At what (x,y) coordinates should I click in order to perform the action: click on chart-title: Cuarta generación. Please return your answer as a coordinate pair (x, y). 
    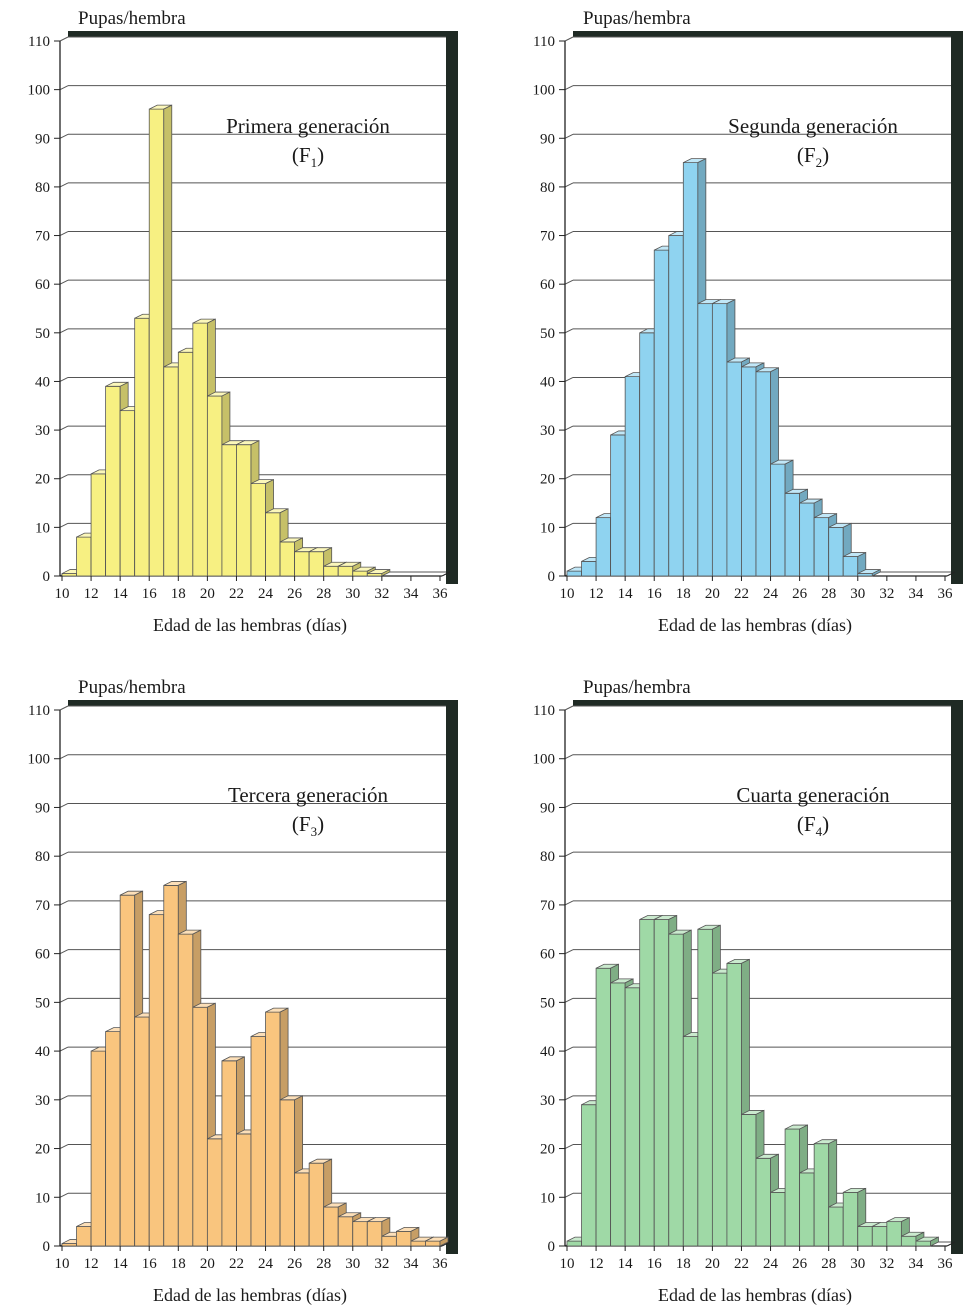
    Looking at the image, I should click on (813, 795).